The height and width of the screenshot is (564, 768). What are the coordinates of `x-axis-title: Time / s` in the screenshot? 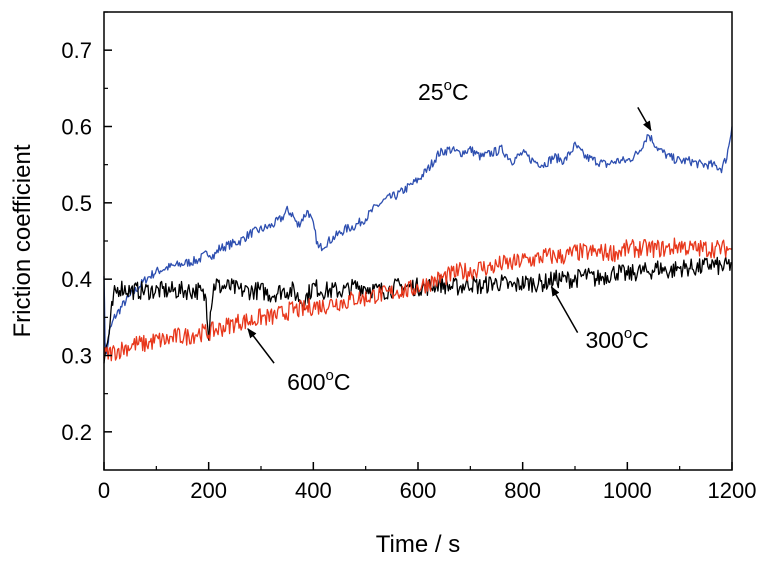 It's located at (418, 544).